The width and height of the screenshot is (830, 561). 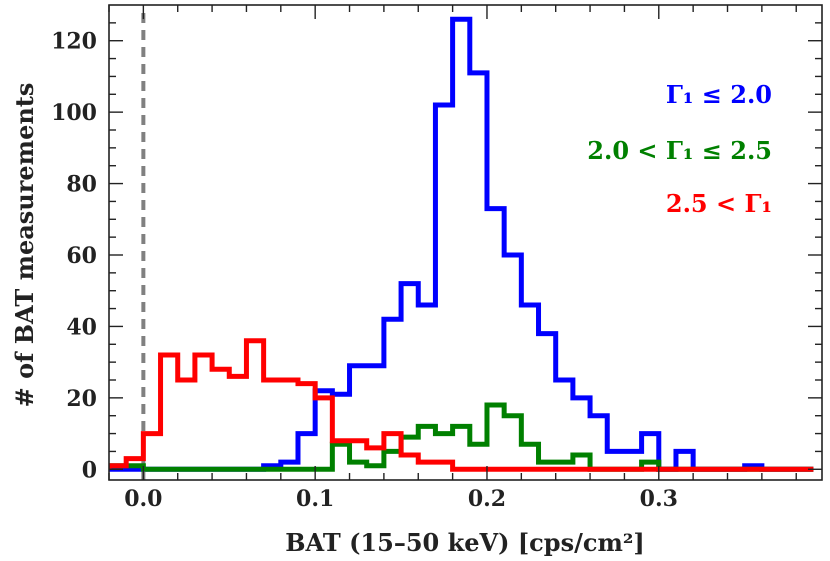 What do you see at coordinates (487, 499) in the screenshot?
I see `x-tick-label: 0.2` at bounding box center [487, 499].